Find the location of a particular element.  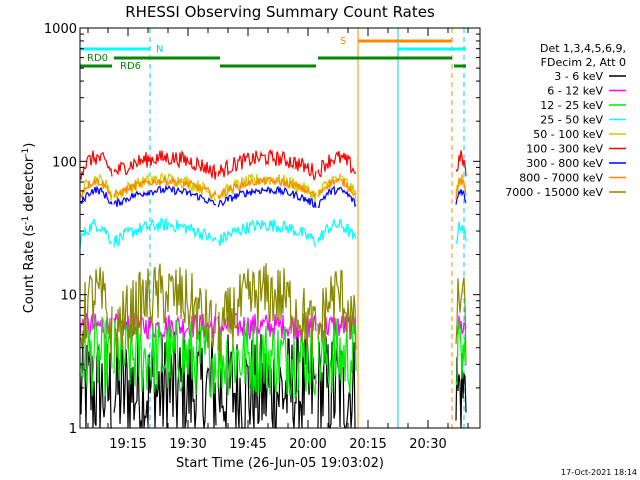

legend-label: 300 - 800 keV is located at coordinates (564, 163).